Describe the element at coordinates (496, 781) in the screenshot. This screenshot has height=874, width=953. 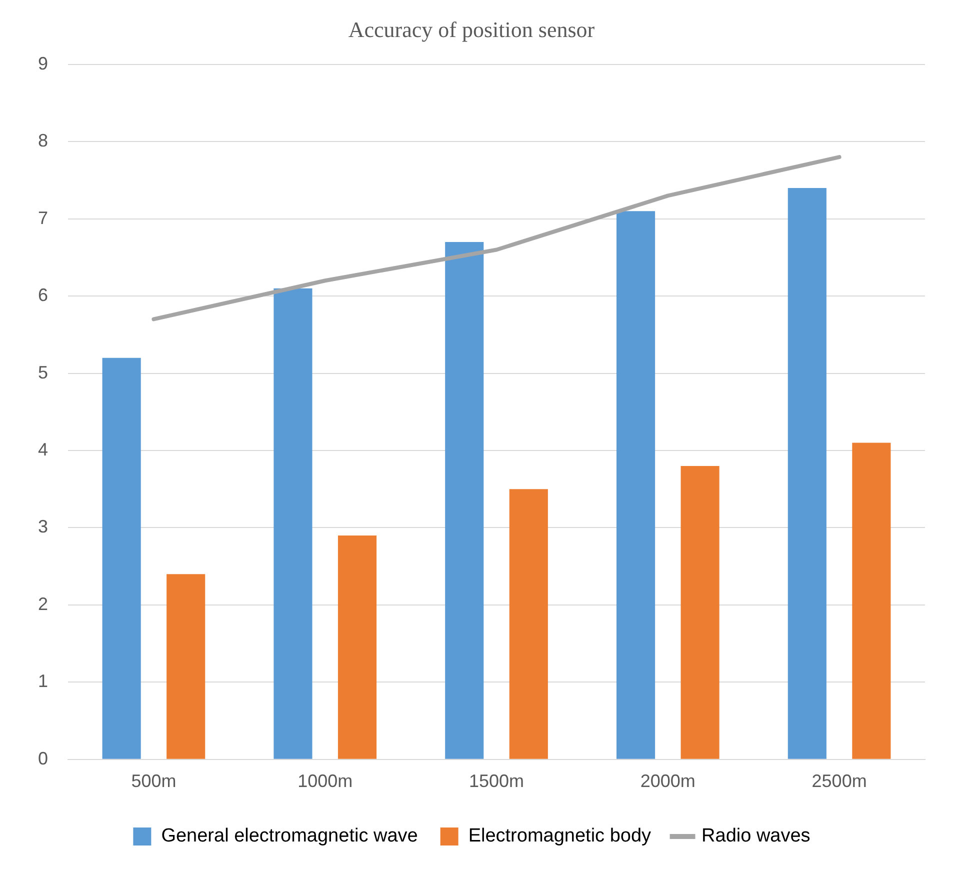
I see `x-tick-label: 1500m` at that location.